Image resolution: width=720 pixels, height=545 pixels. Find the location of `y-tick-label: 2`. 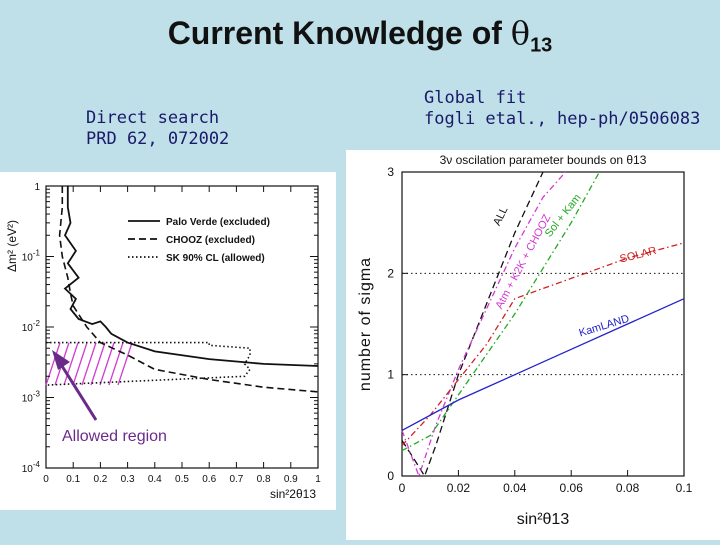

y-tick-label: 2 is located at coordinates (390, 273).